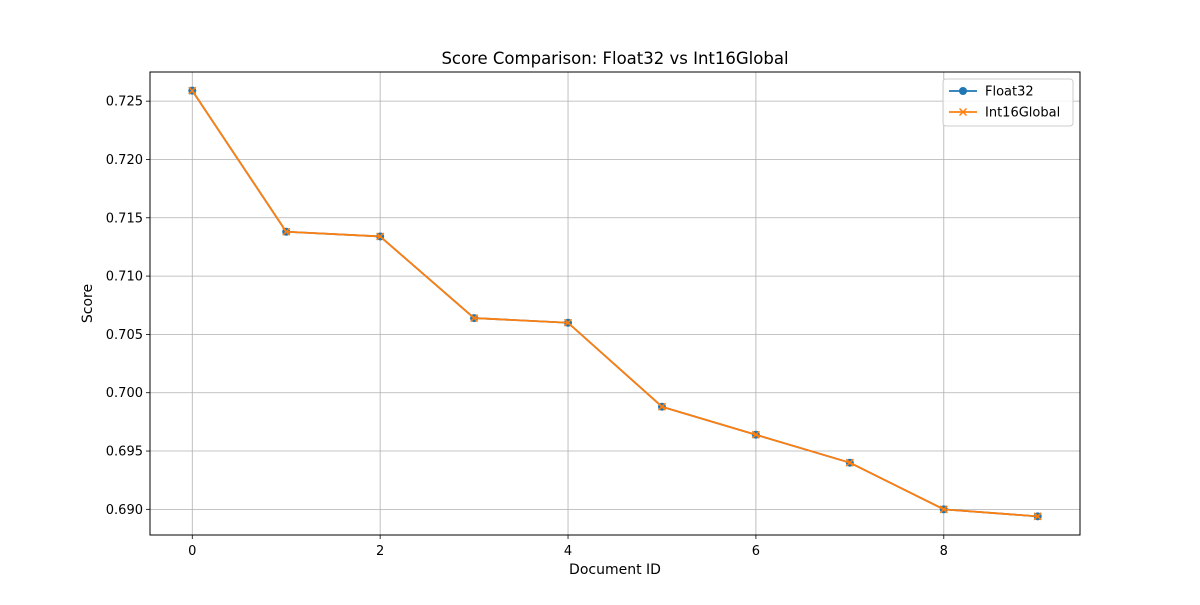 The width and height of the screenshot is (1200, 605). I want to click on legend: Float32 Int16Global, so click(1008, 102).